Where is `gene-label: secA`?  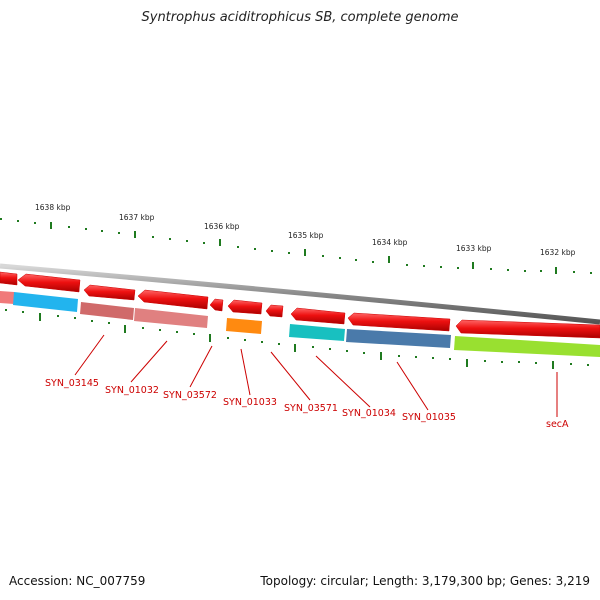 gene-label: secA is located at coordinates (557, 424).